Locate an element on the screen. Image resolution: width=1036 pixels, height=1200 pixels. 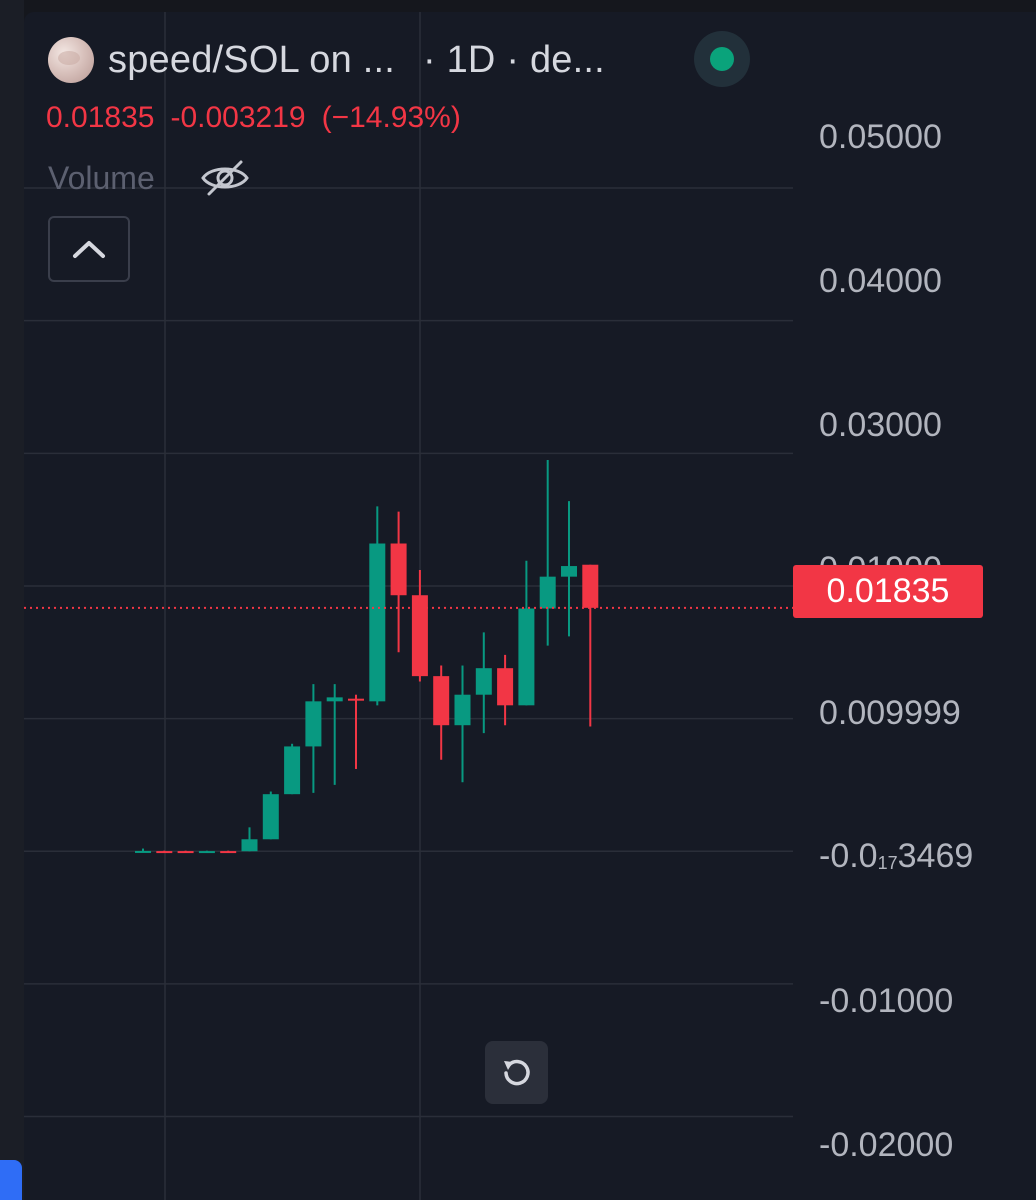
market-status is located at coordinates (722, 59).